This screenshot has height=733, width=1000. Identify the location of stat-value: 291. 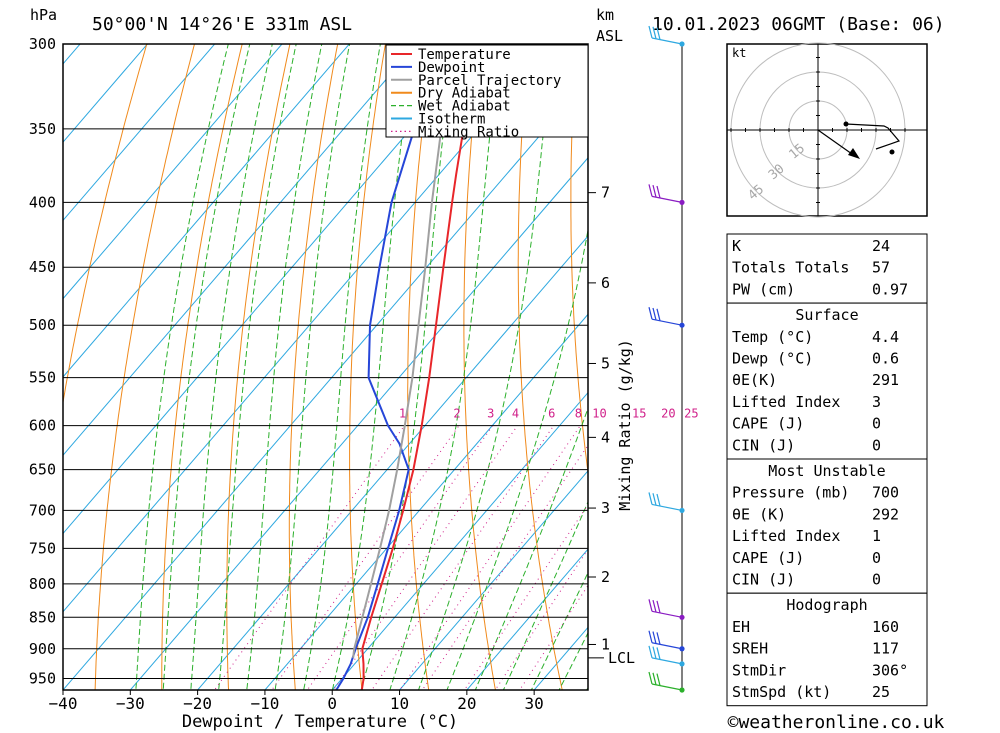
(885, 380).